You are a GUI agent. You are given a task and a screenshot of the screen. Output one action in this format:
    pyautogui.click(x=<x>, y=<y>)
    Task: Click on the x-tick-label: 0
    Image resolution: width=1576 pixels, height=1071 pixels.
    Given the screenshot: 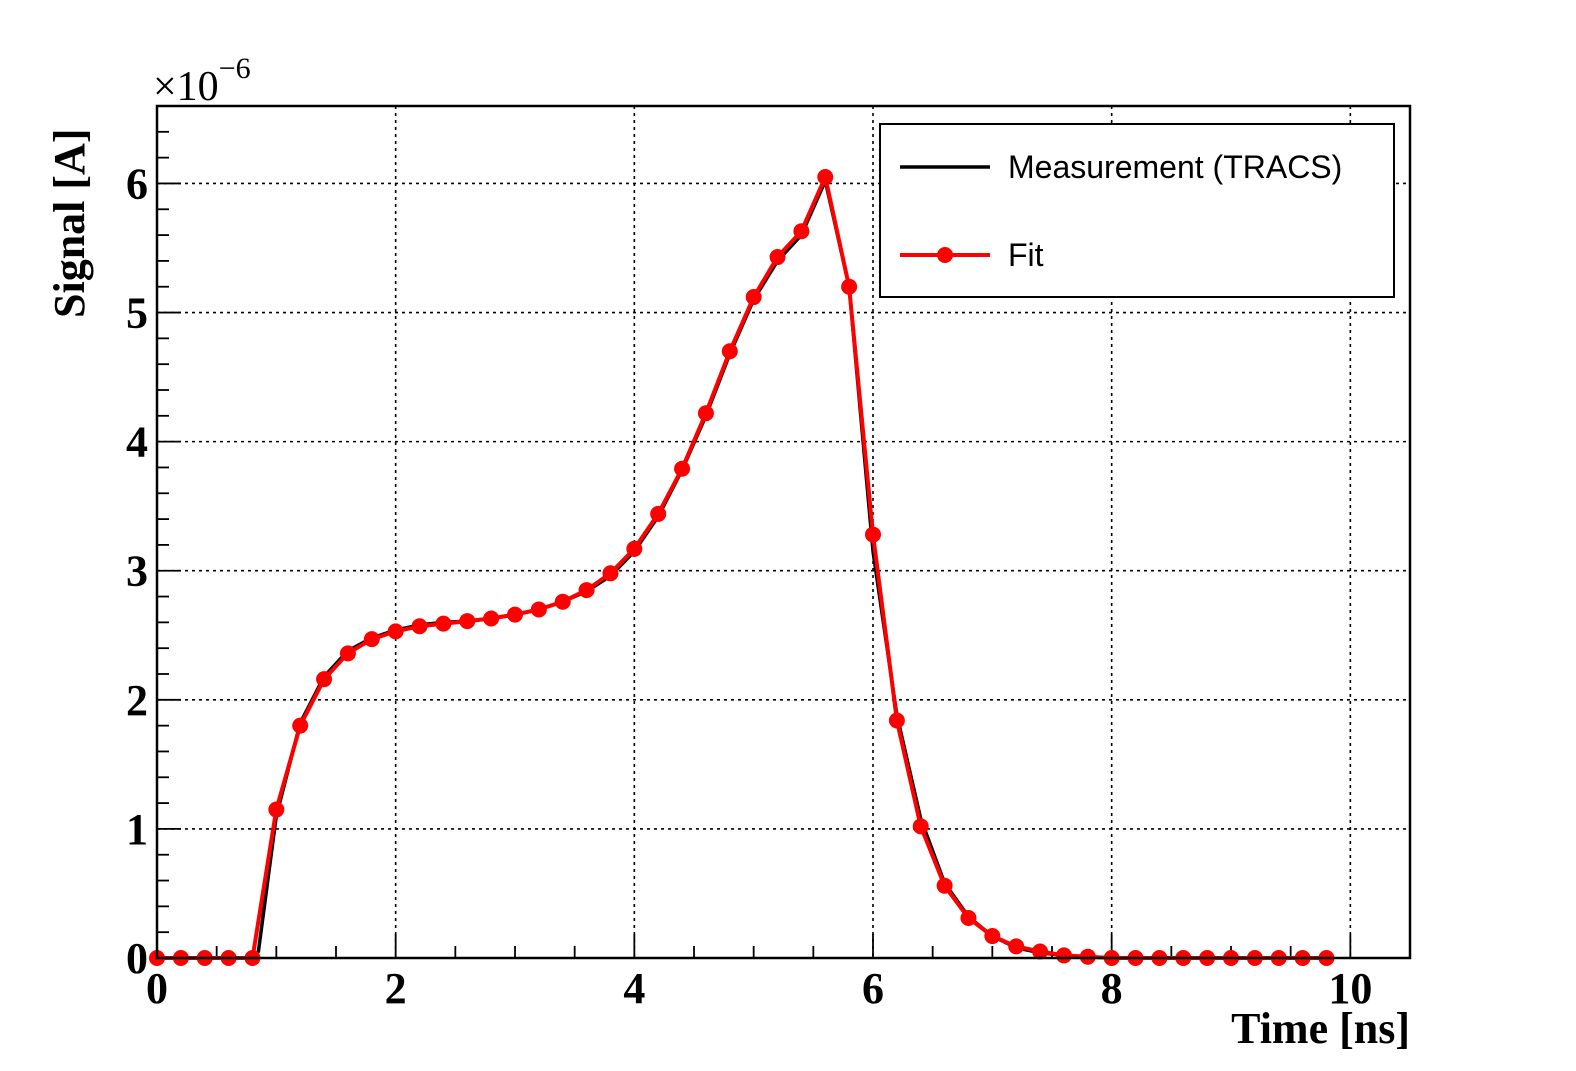 What is the action you would take?
    pyautogui.click(x=157, y=988)
    